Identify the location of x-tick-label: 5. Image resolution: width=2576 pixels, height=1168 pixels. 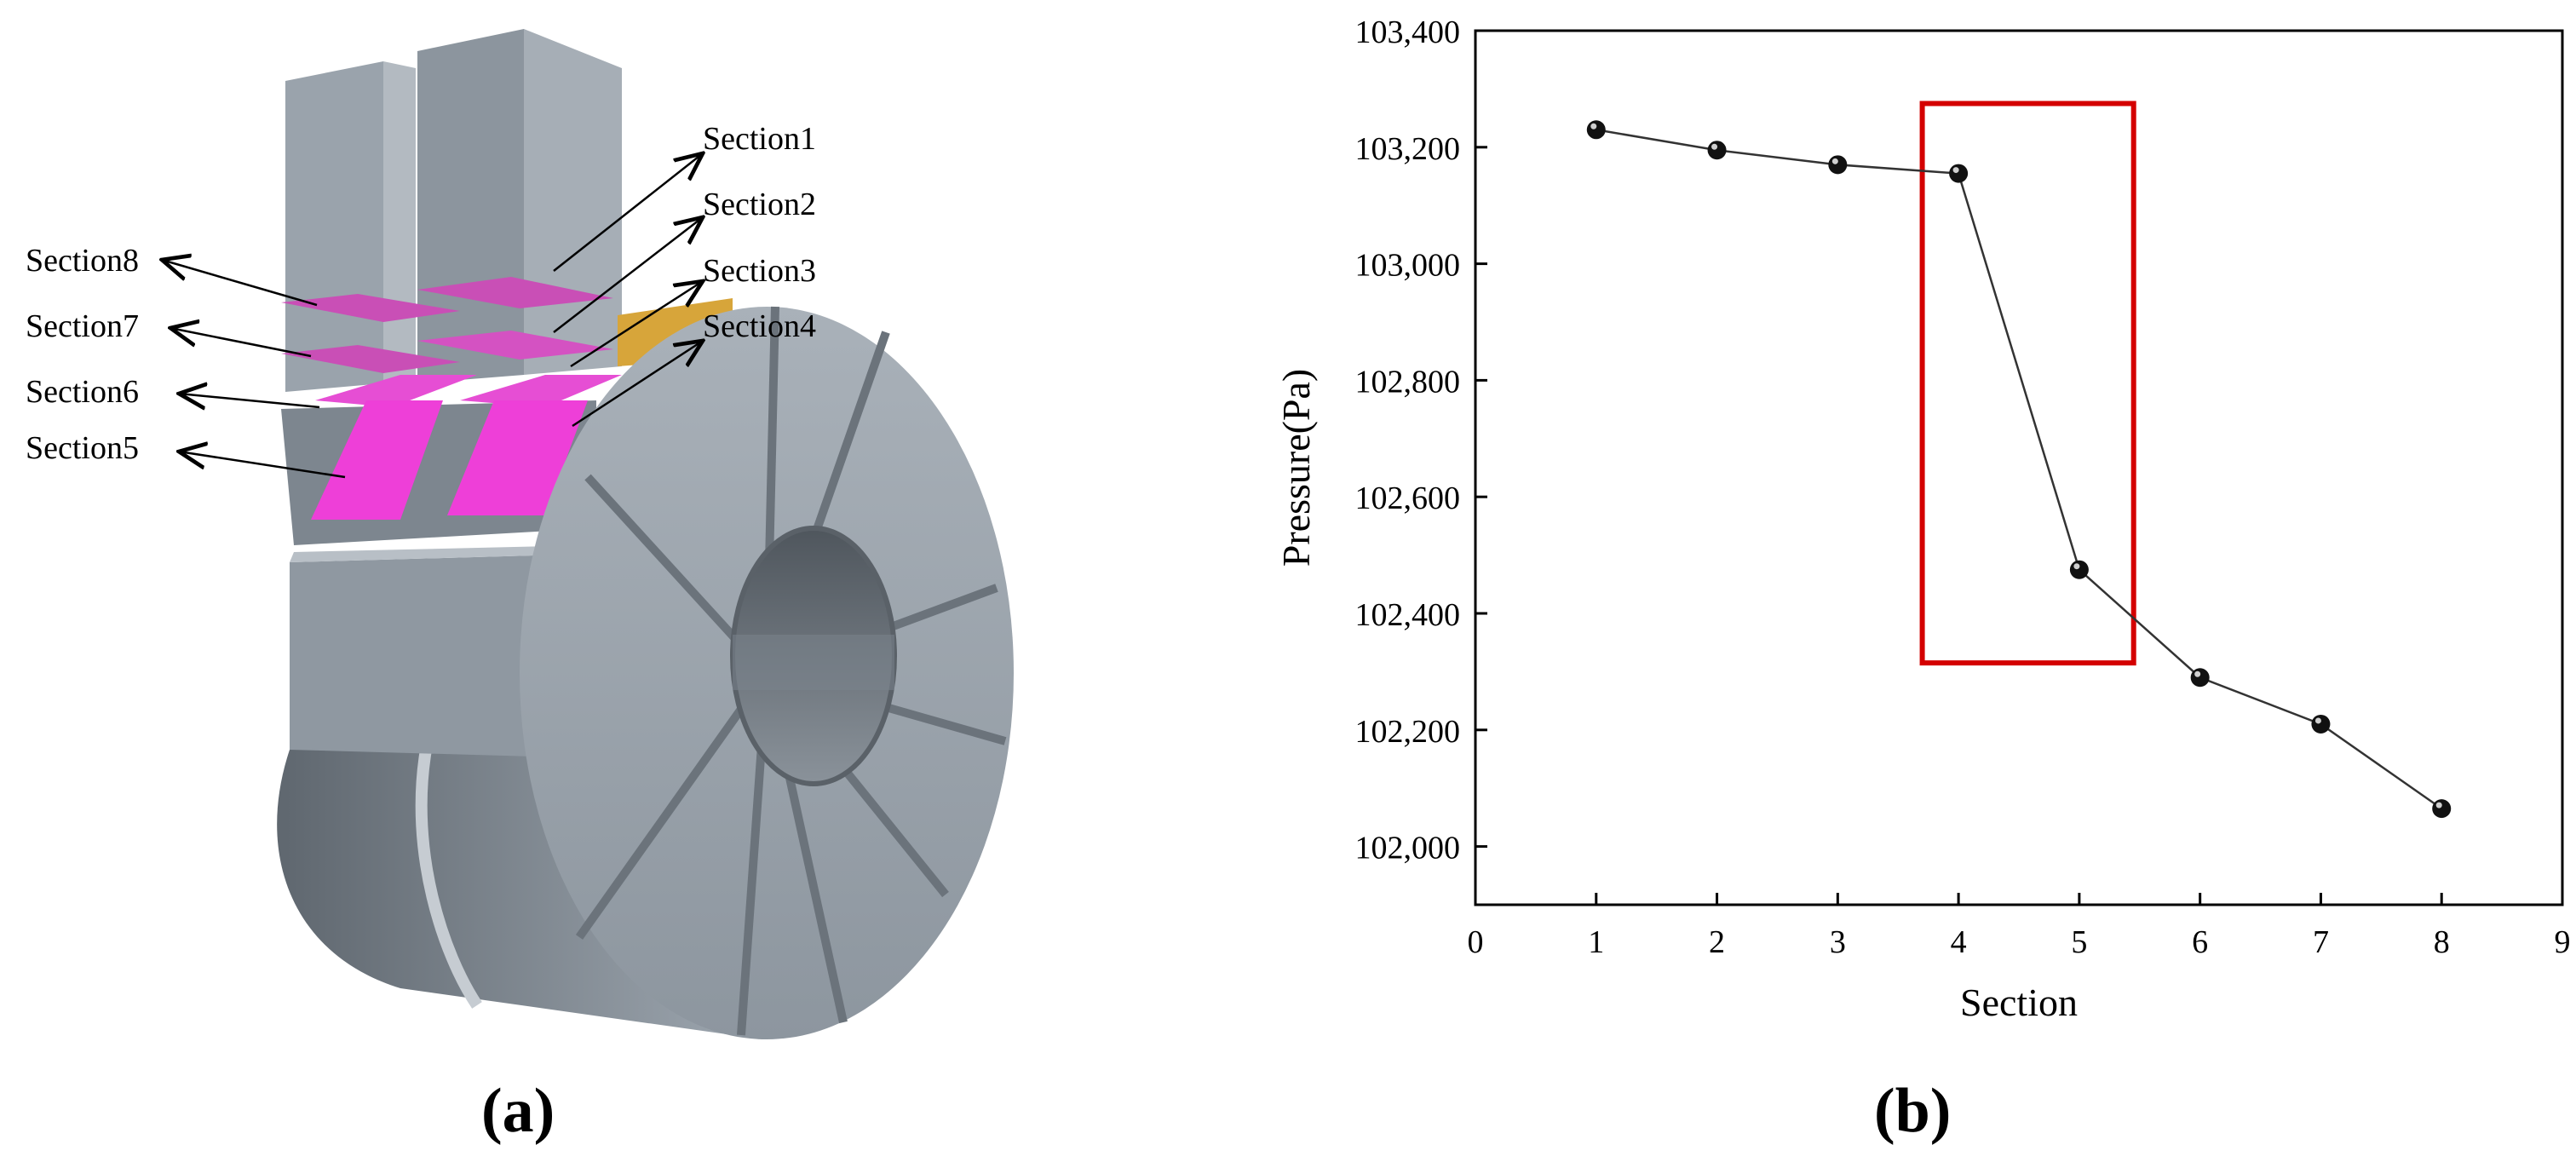
(2079, 942).